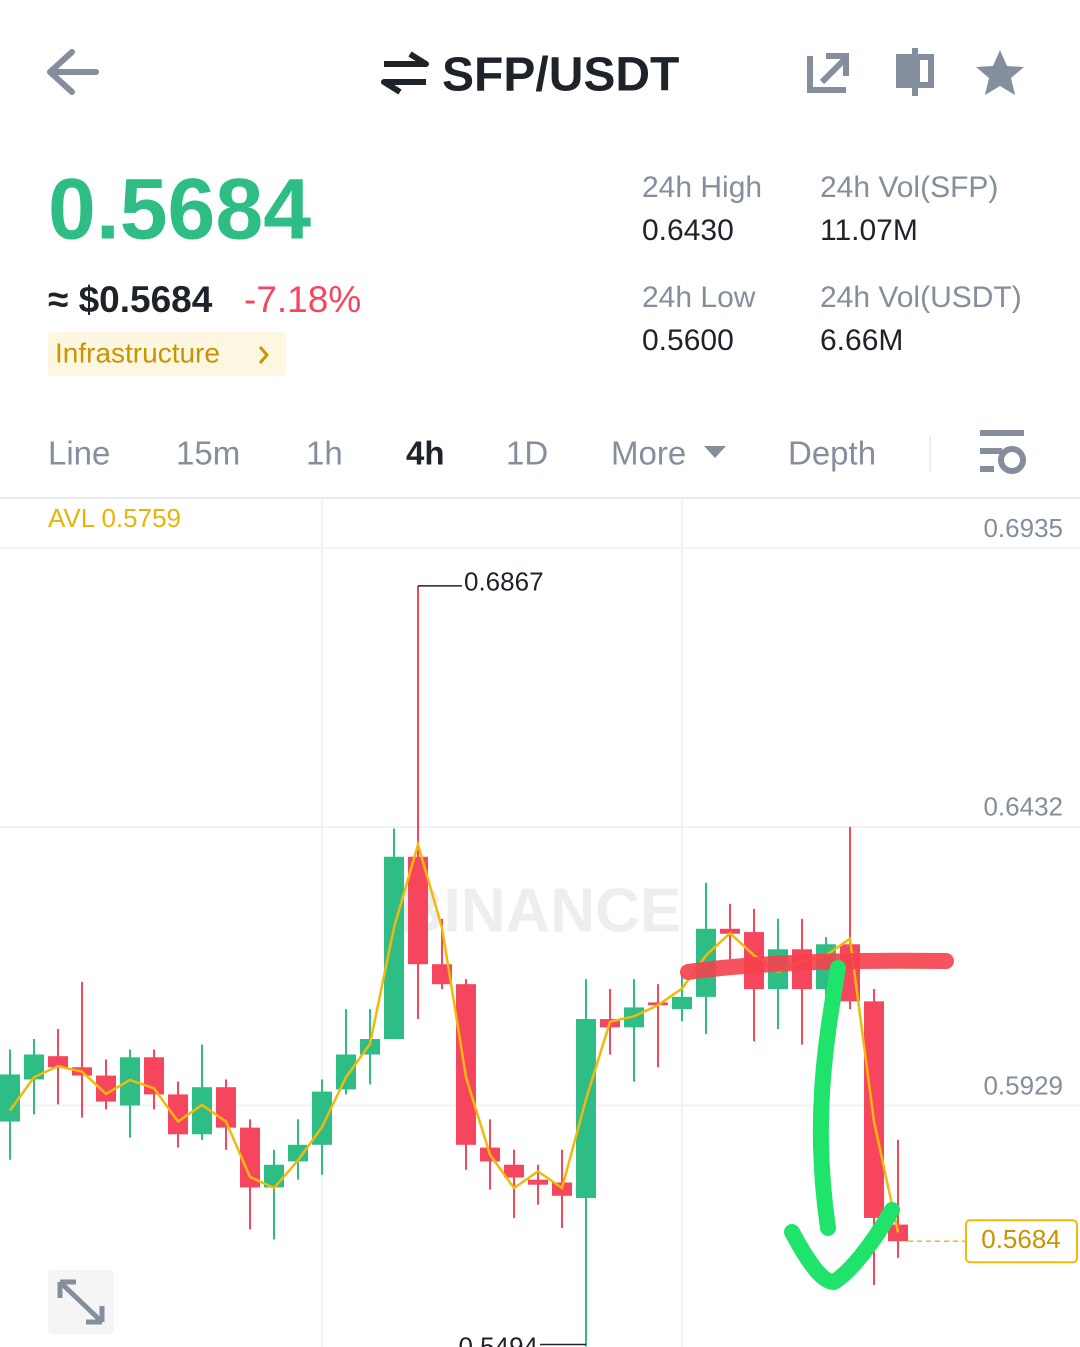 The image size is (1080, 1347). I want to click on share-icon, so click(828, 73).